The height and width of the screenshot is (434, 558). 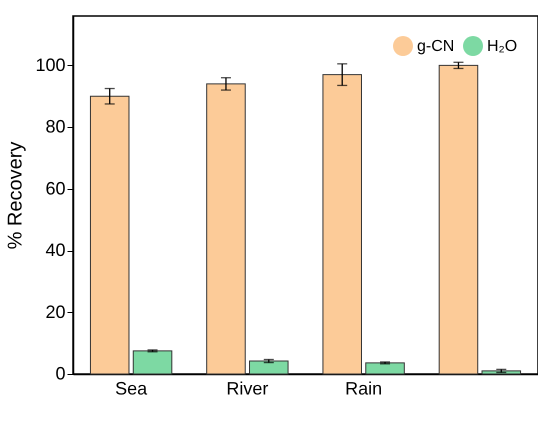 What do you see at coordinates (55, 188) in the screenshot?
I see `y-tick-label: 60` at bounding box center [55, 188].